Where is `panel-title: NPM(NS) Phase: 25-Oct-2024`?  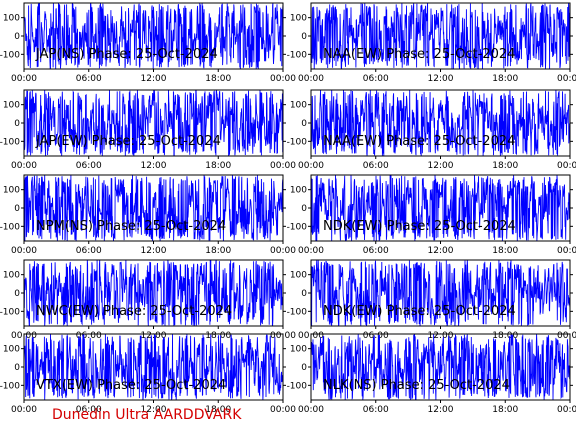 panel-title: NPM(NS) Phase: 25-Oct-2024 is located at coordinates (131, 226).